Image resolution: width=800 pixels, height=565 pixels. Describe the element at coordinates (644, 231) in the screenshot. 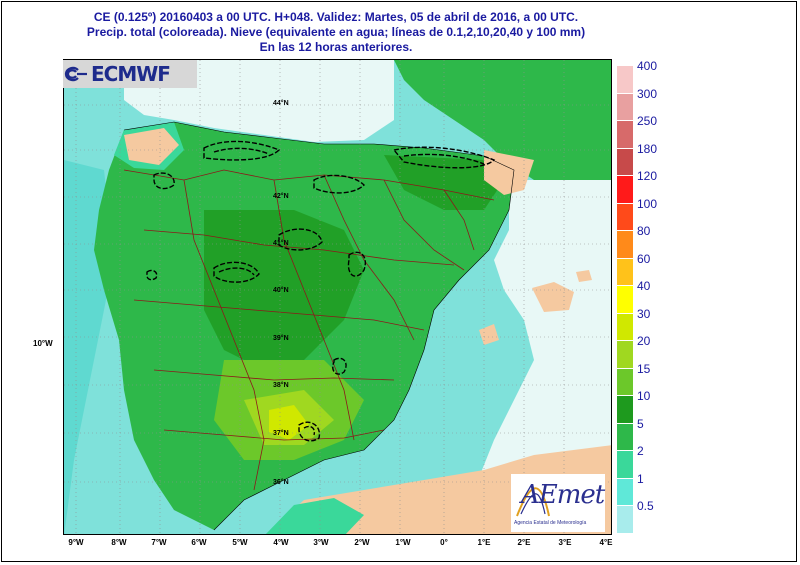

I see `legend-label: 80` at that location.